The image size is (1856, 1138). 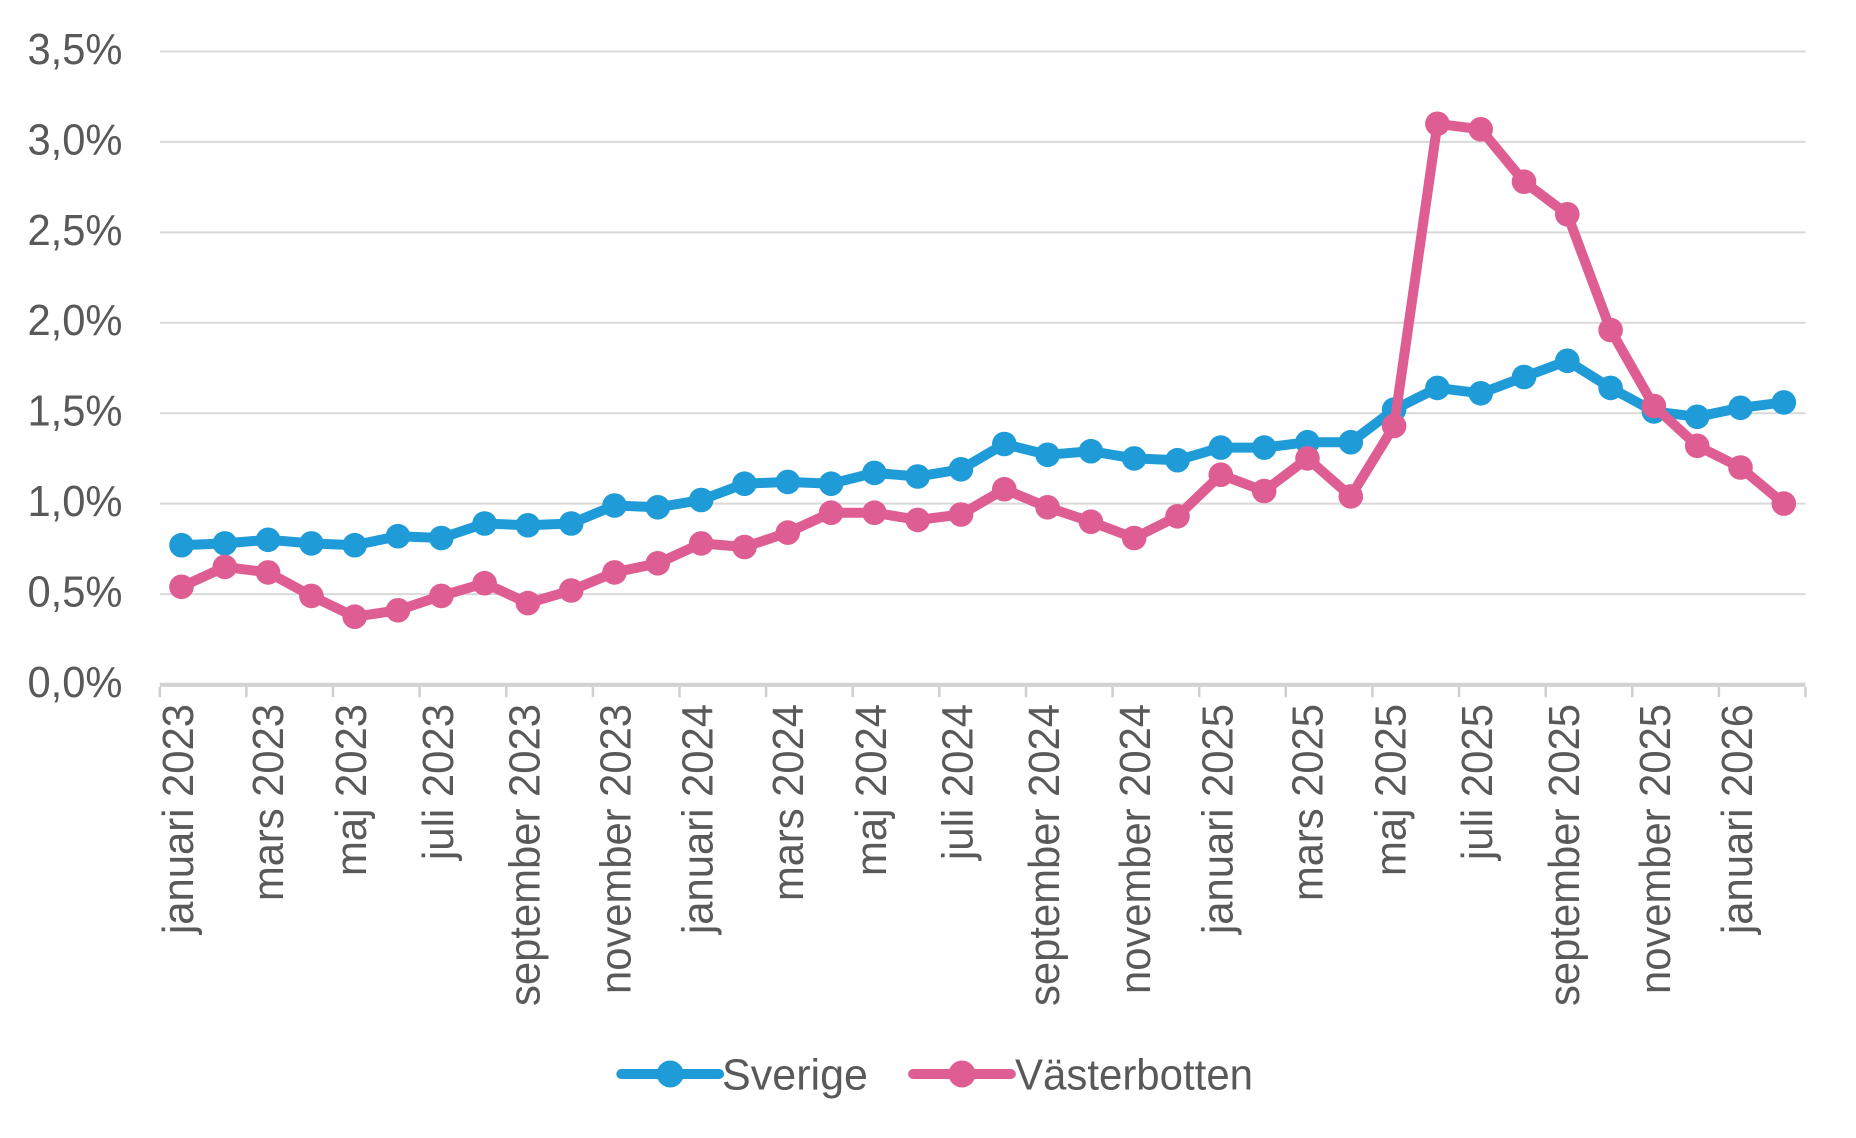 What do you see at coordinates (75, 49) in the screenshot?
I see `svg-text: 3,5%` at bounding box center [75, 49].